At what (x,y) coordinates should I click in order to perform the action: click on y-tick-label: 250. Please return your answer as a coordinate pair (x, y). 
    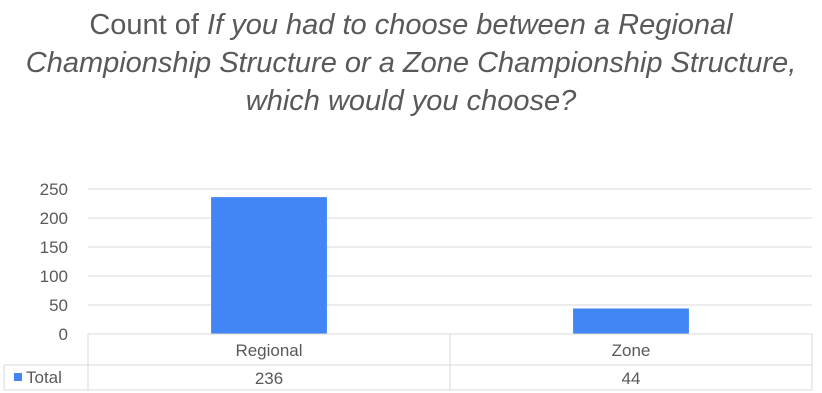
    Looking at the image, I should click on (54, 189).